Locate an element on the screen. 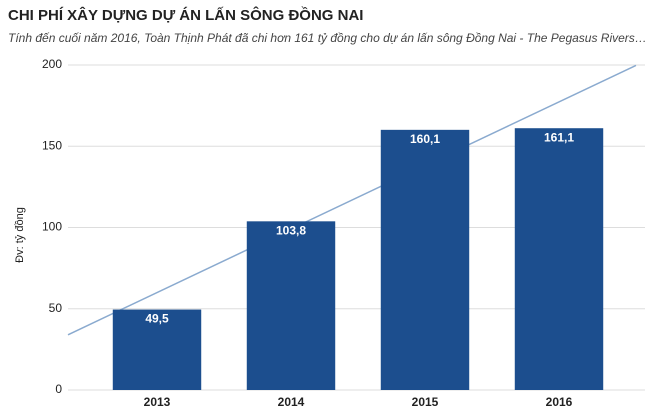 This screenshot has height=414, width=660. y-tick-label: 100 is located at coordinates (52, 227).